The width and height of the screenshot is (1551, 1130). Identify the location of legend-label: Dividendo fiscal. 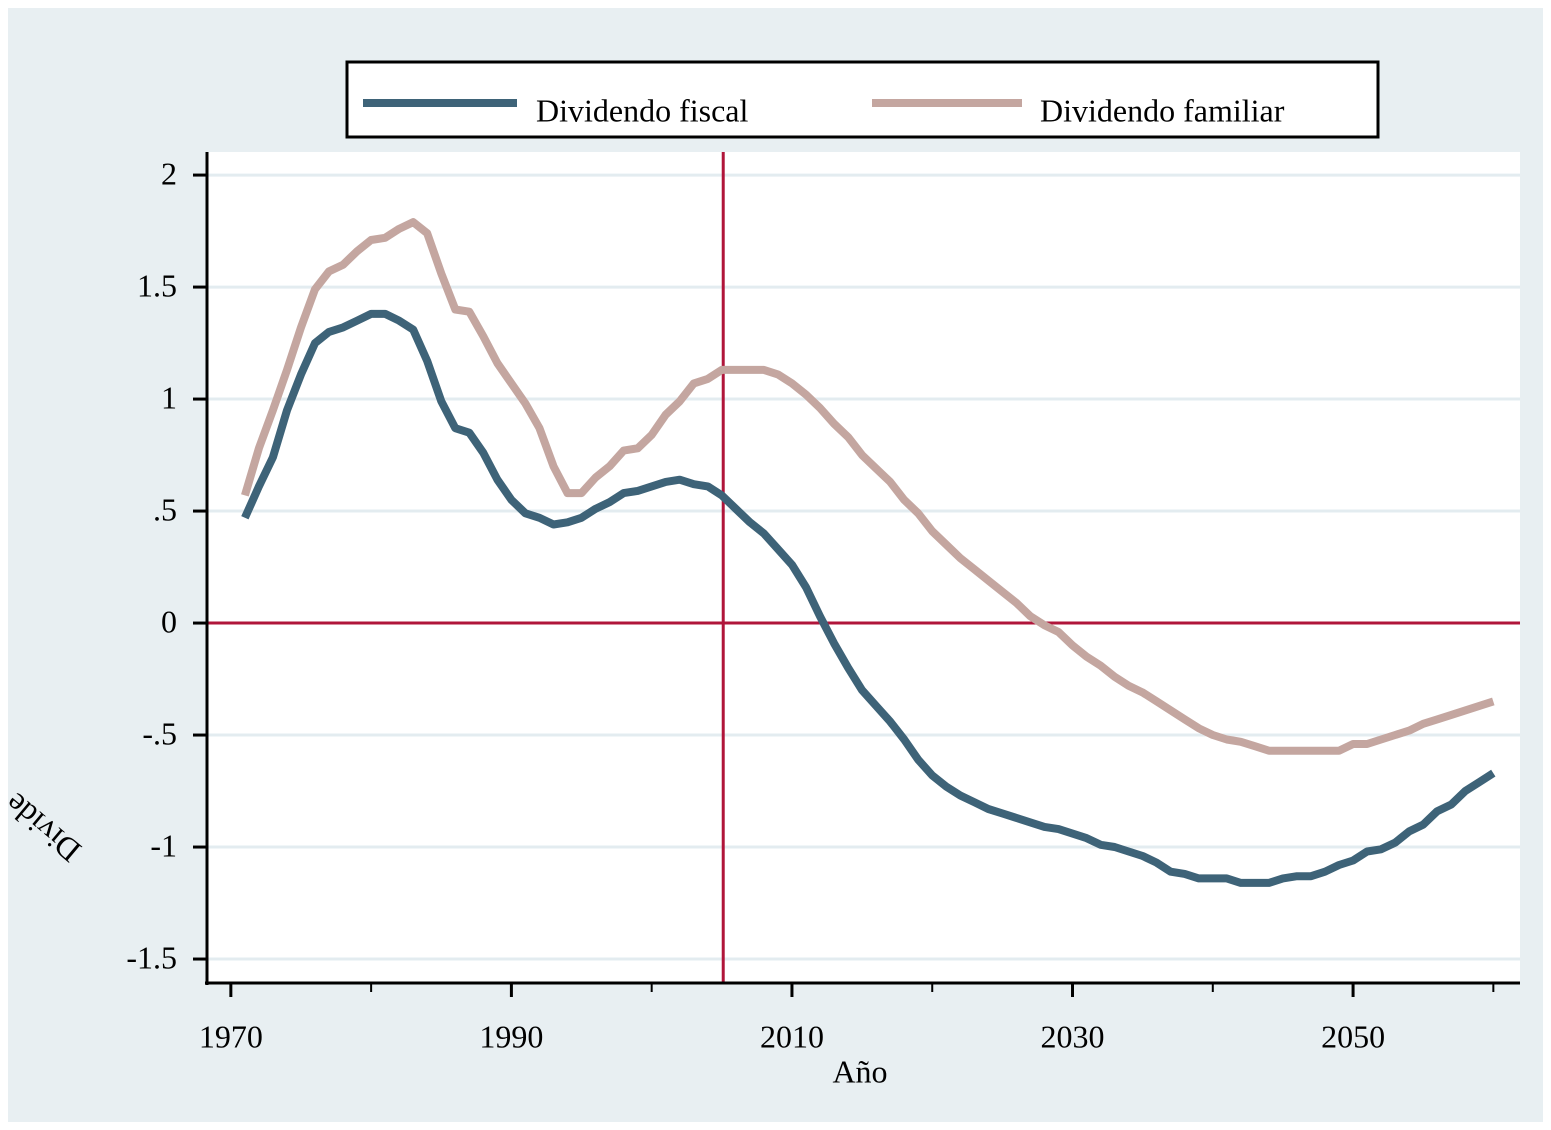
(642, 110).